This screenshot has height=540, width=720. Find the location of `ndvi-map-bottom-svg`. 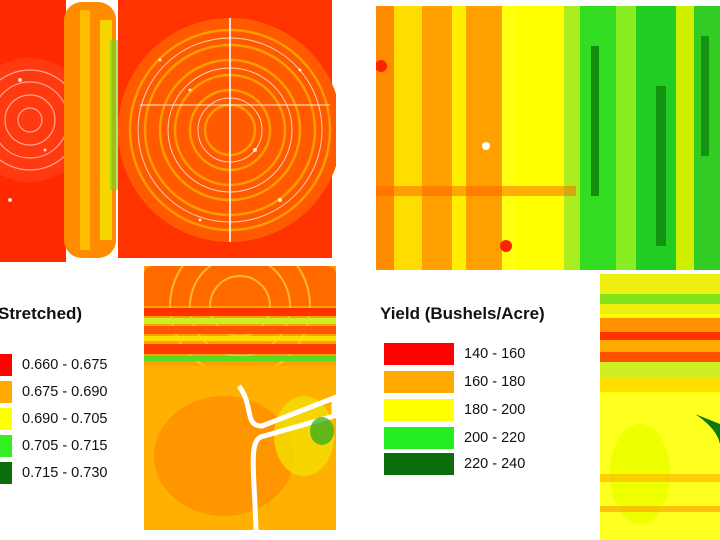

ndvi-map-bottom-svg is located at coordinates (240, 398).